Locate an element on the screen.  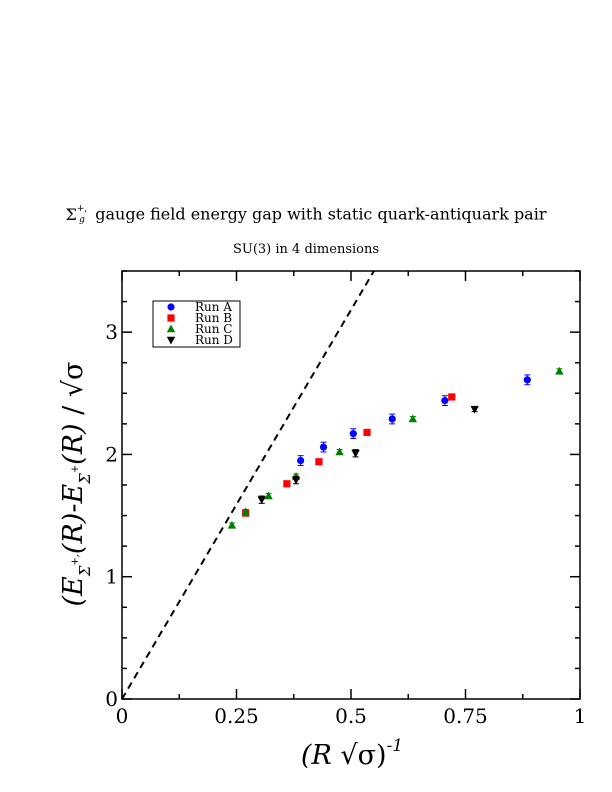
legend-marker-run-c is located at coordinates (171, 328).